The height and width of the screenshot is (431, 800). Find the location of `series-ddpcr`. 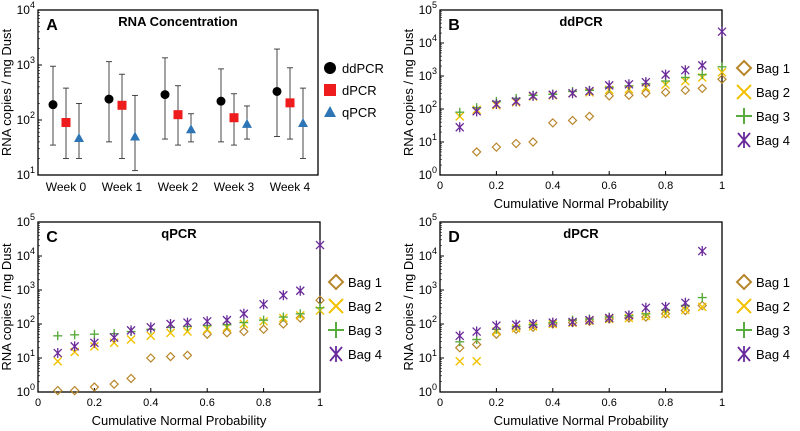

series-ddpcr is located at coordinates (165, 97).